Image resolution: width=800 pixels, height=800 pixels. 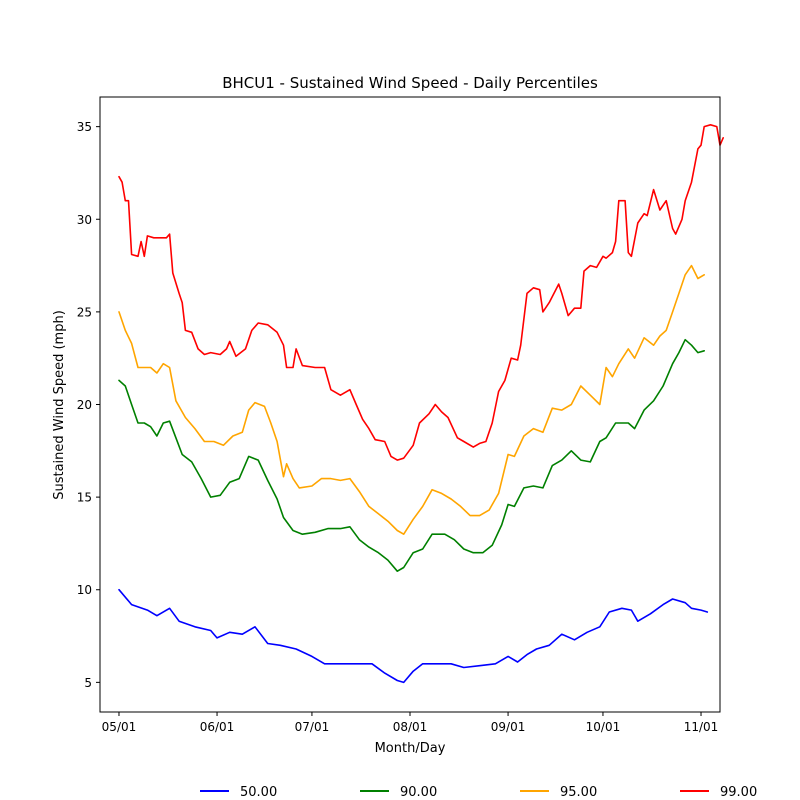 What do you see at coordinates (84, 498) in the screenshot?
I see `y-tick-label: 15` at bounding box center [84, 498].